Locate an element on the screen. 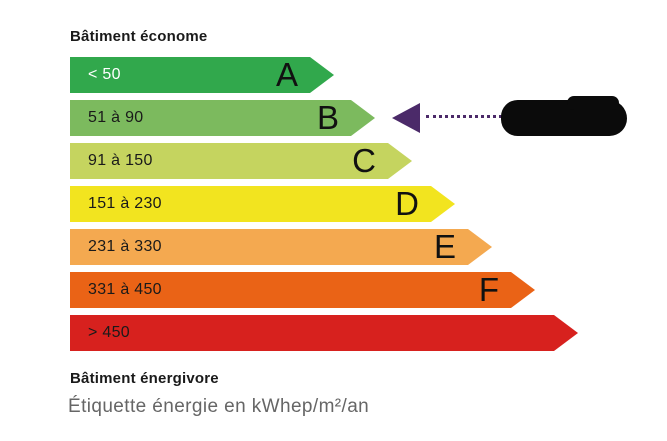  economical-building-label: Bâtiment économe is located at coordinates (139, 36).